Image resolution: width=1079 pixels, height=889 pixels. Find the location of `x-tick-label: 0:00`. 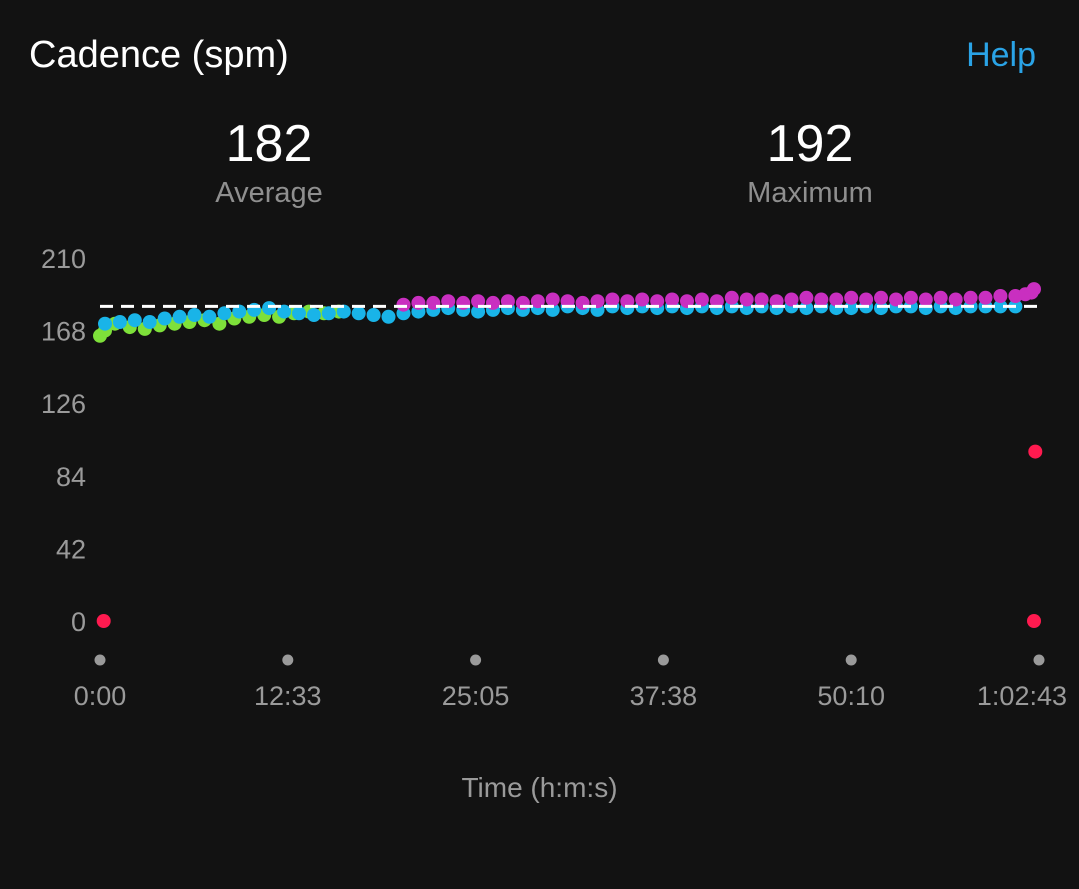

x-tick-label: 0:00 is located at coordinates (100, 696).